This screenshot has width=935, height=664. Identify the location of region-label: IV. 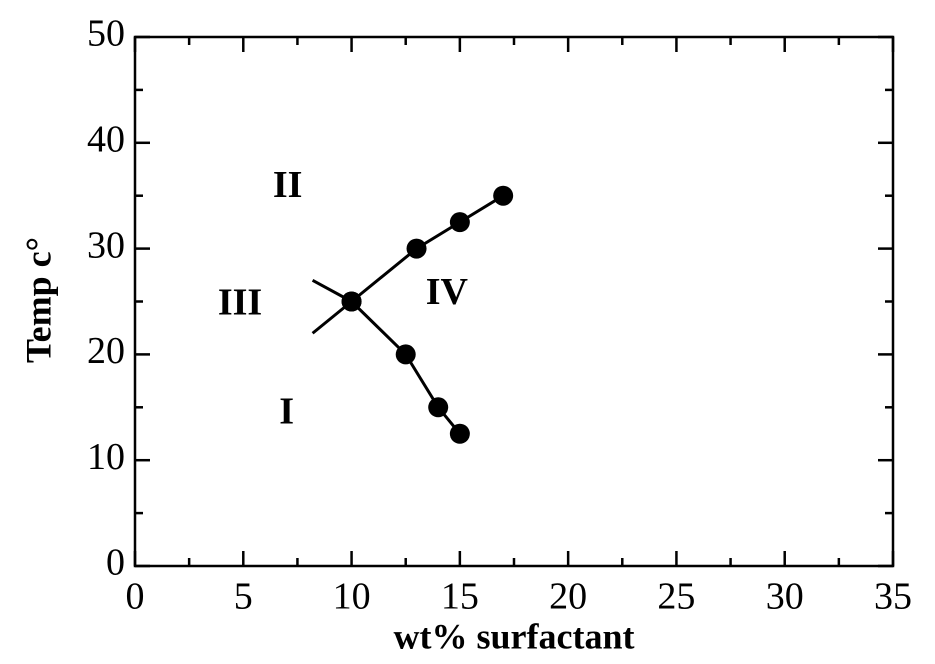
(447, 292).